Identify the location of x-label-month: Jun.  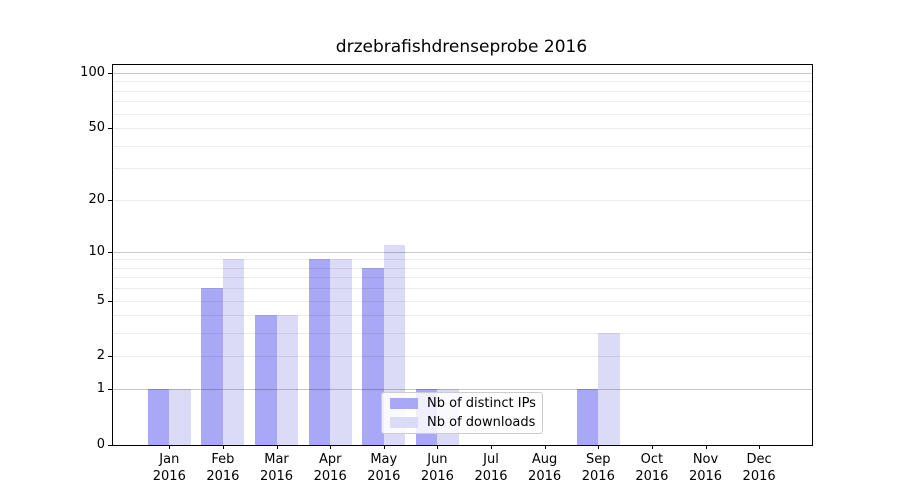
(437, 459).